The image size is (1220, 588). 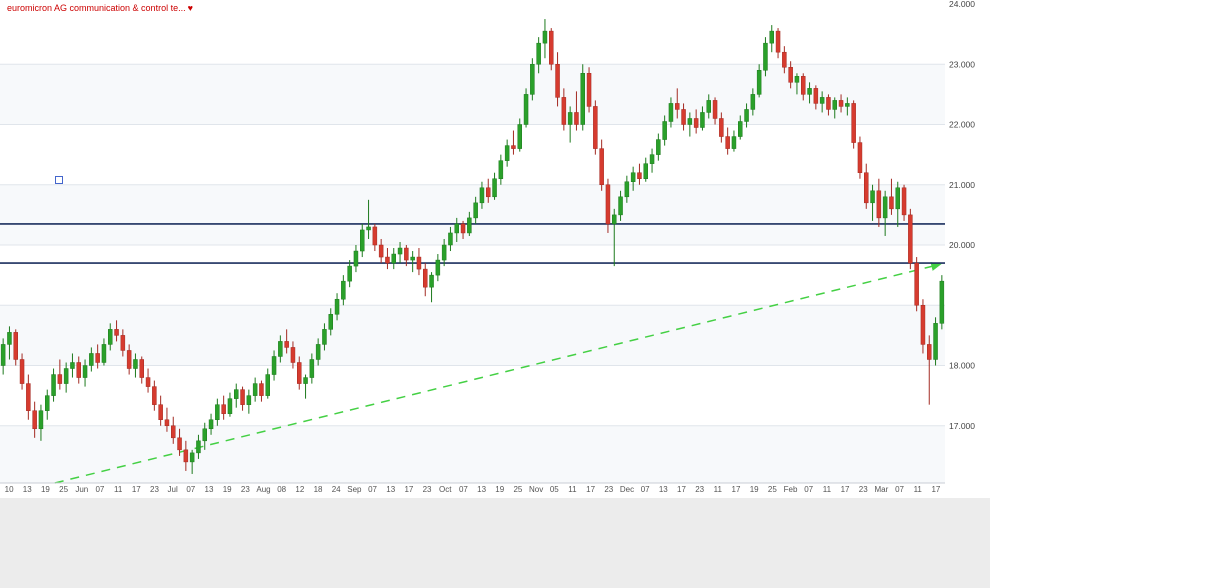 What do you see at coordinates (554, 489) in the screenshot?
I see `x-axis-label: 05` at bounding box center [554, 489].